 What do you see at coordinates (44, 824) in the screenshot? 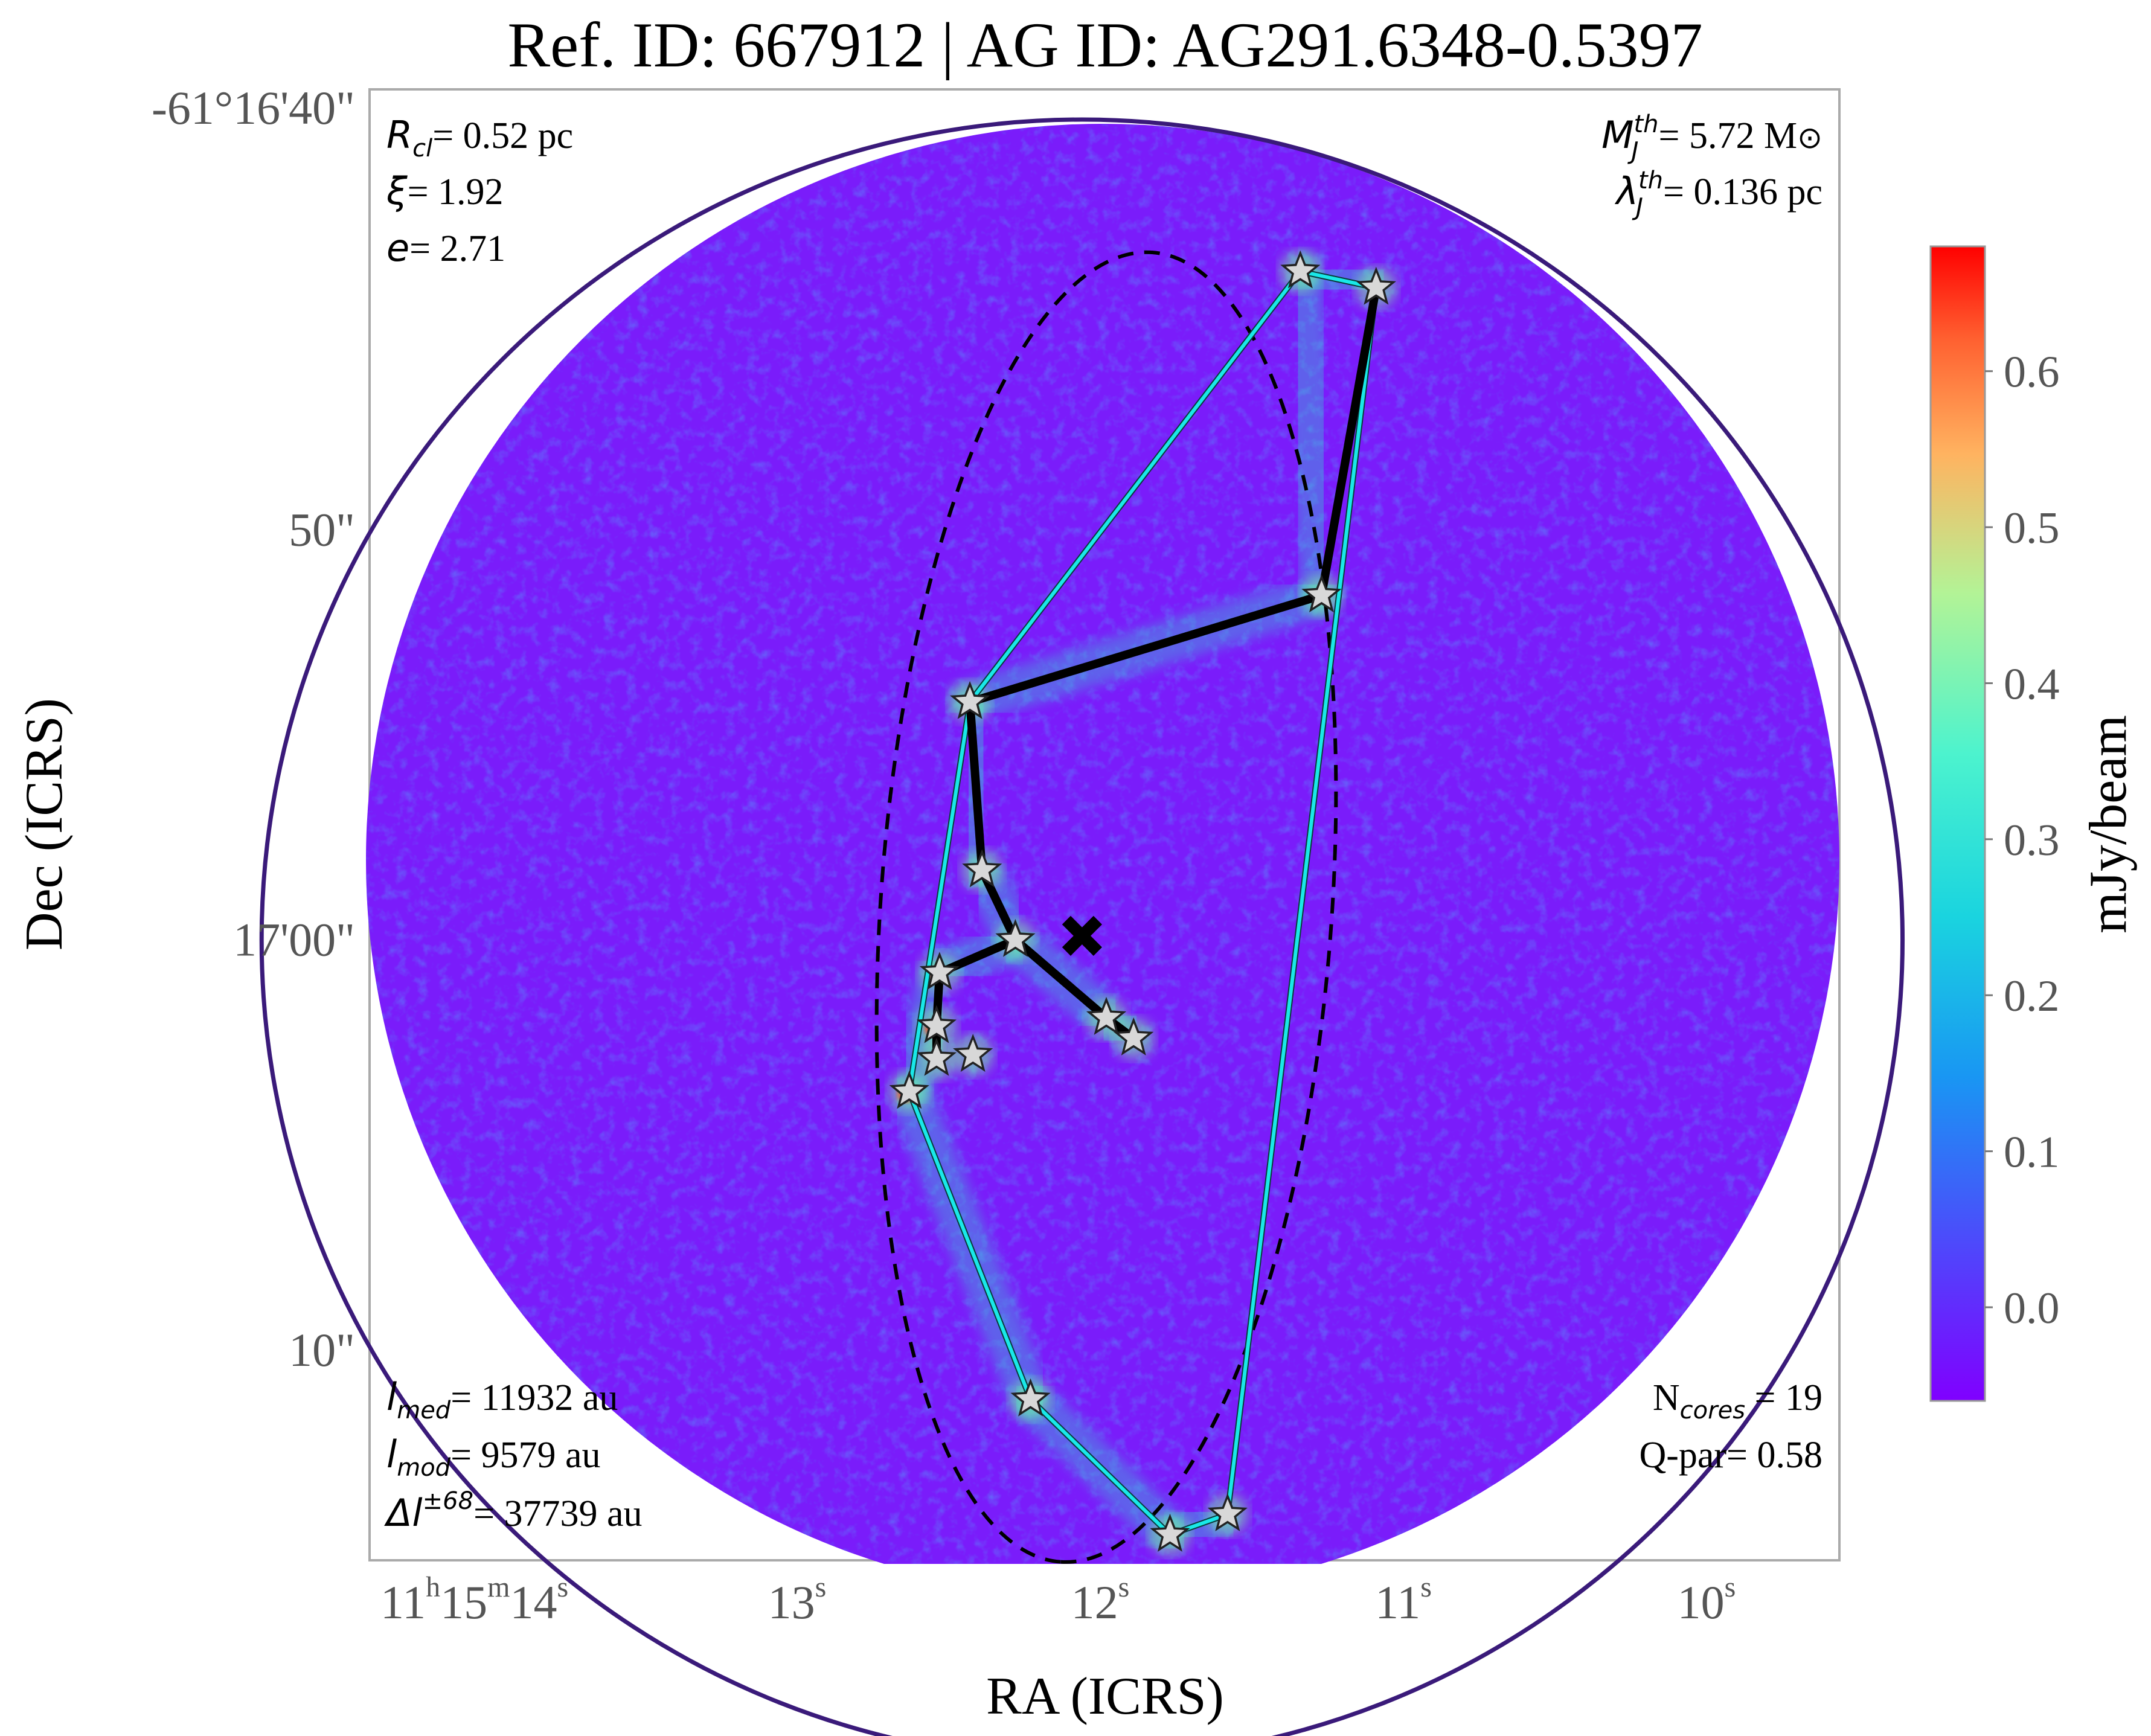
I see `y-axis-label: Dec (ICRS)` at bounding box center [44, 824].